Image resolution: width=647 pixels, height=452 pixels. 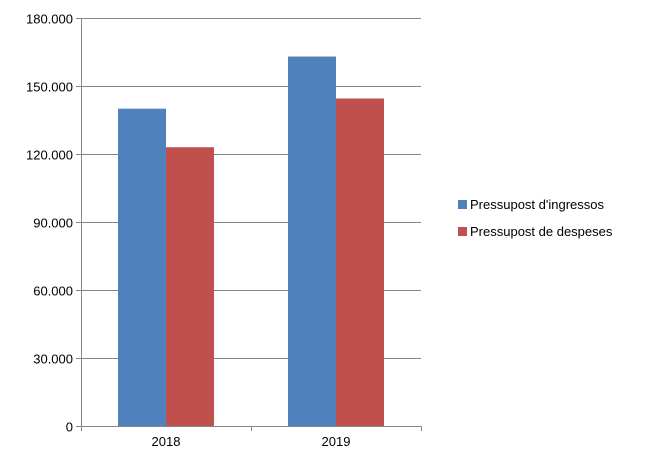 I want to click on y-tick-label: 30.000, so click(x=53, y=359).